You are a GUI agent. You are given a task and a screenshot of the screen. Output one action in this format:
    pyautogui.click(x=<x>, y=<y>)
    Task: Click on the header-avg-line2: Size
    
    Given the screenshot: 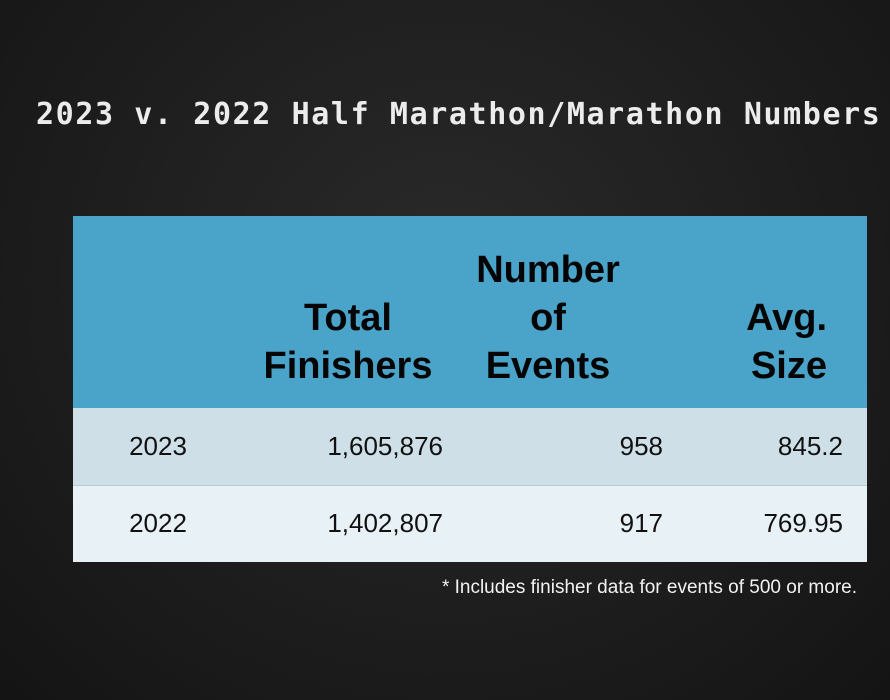 What is the action you would take?
    pyautogui.click(x=788, y=366)
    